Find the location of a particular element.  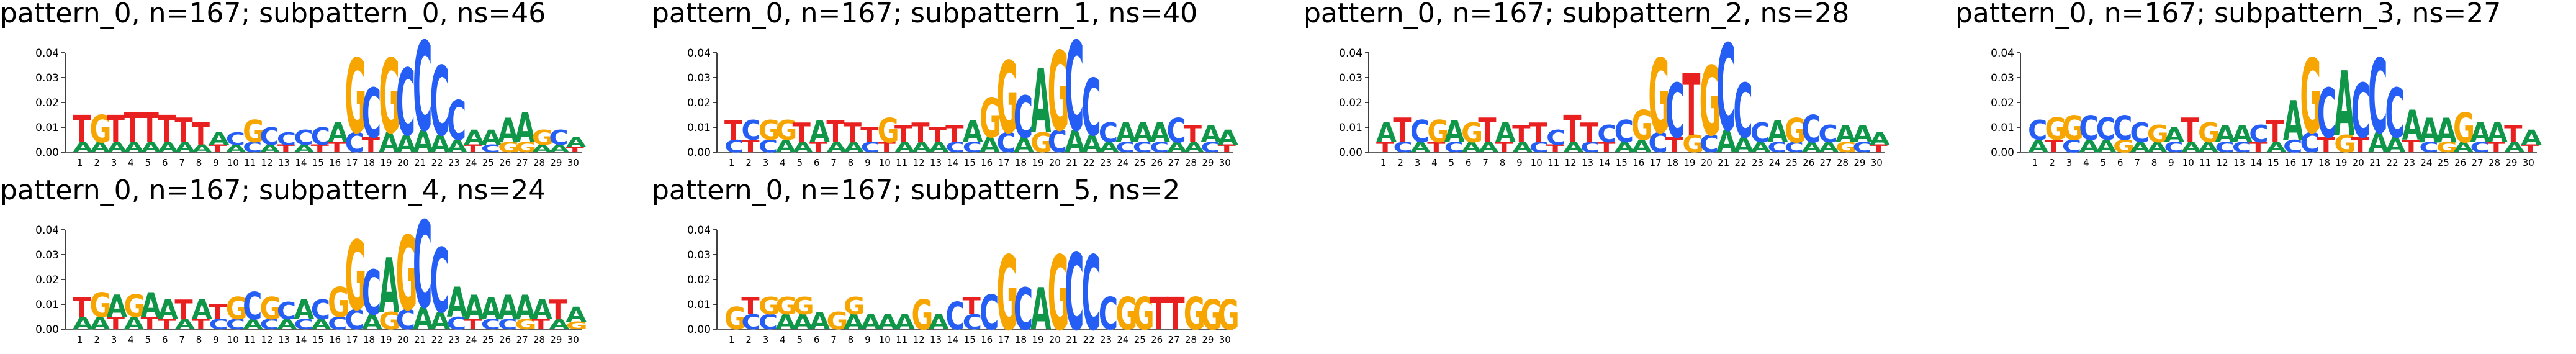

x-tick-label: 14 is located at coordinates (301, 162).